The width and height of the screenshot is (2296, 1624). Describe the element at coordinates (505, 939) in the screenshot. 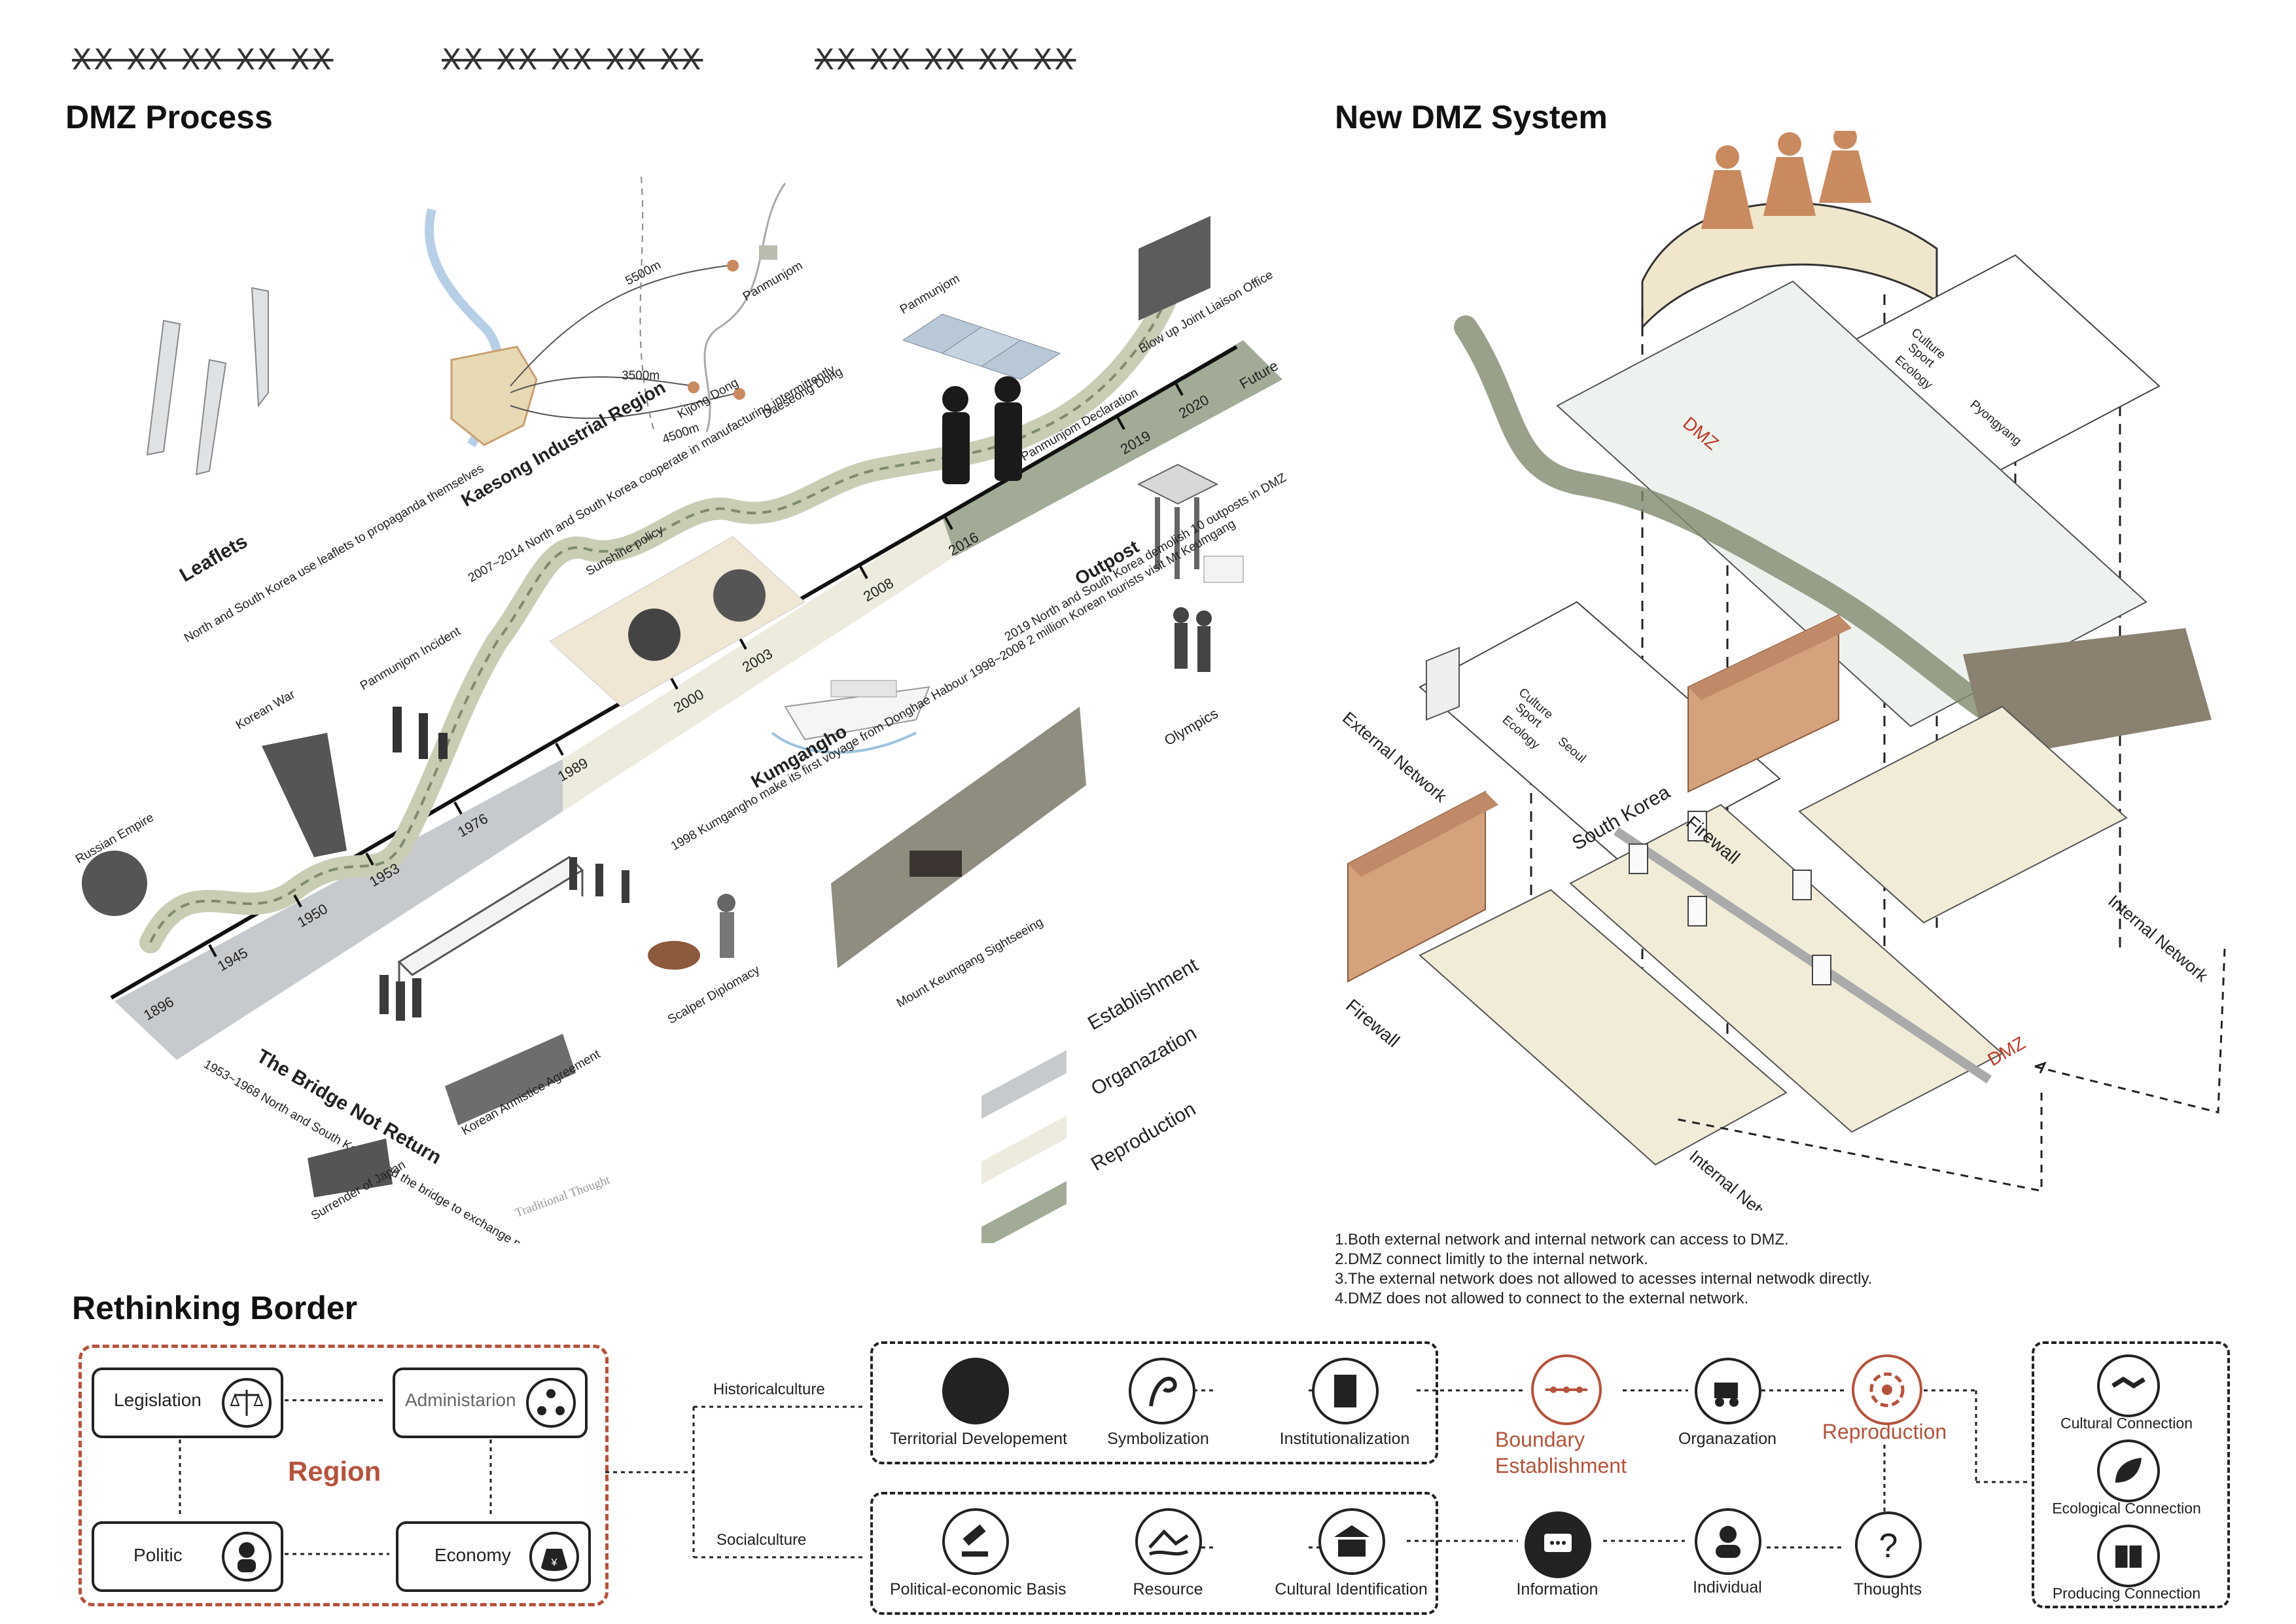

I see `soldiers-figures` at that location.